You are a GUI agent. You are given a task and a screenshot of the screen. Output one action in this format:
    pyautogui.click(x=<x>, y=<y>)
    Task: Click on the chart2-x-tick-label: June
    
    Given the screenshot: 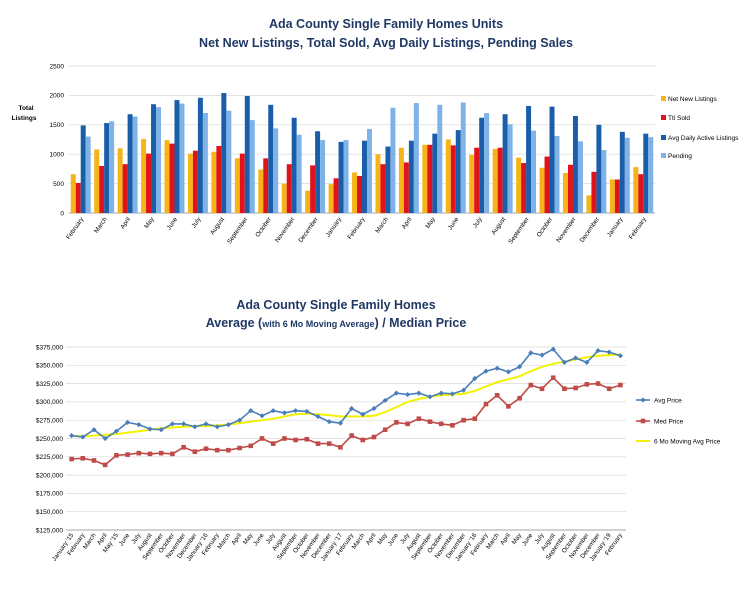 What is the action you would take?
    pyautogui.click(x=393, y=540)
    